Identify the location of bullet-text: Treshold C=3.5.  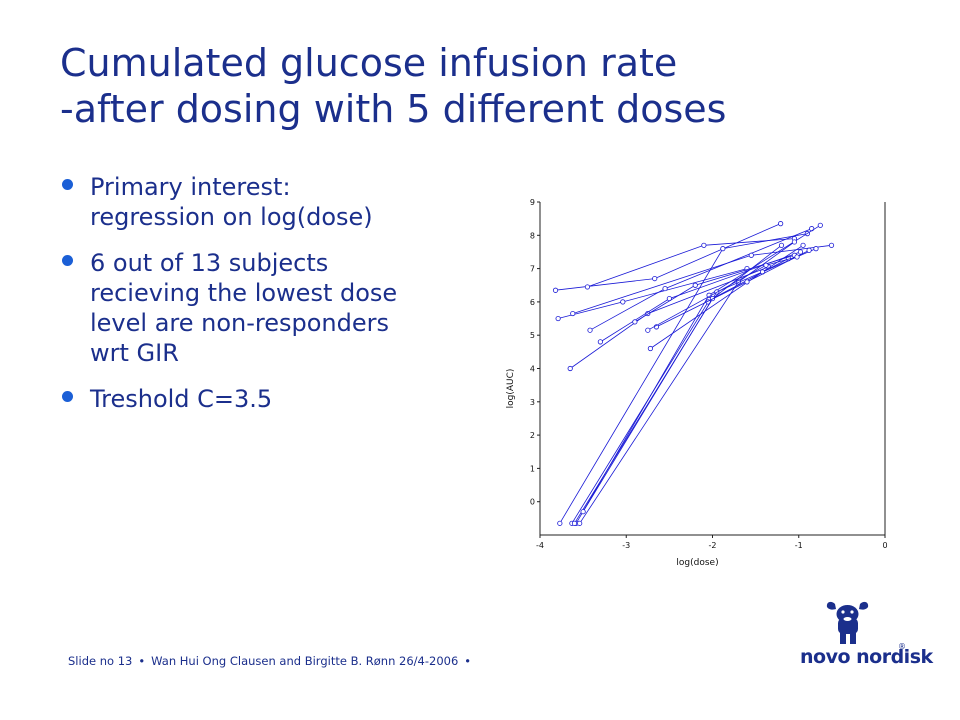
(181, 399).